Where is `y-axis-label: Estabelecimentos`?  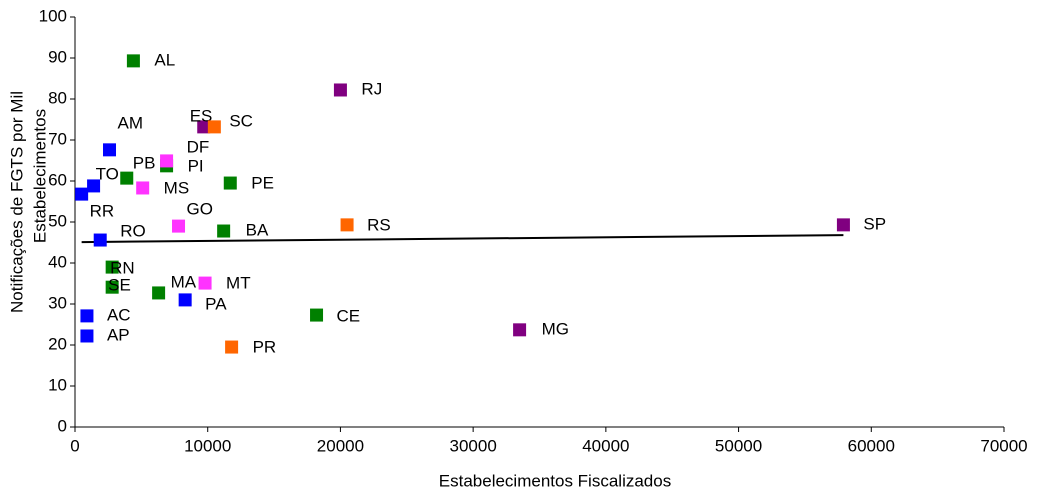 y-axis-label: Estabelecimentos is located at coordinates (39, 176).